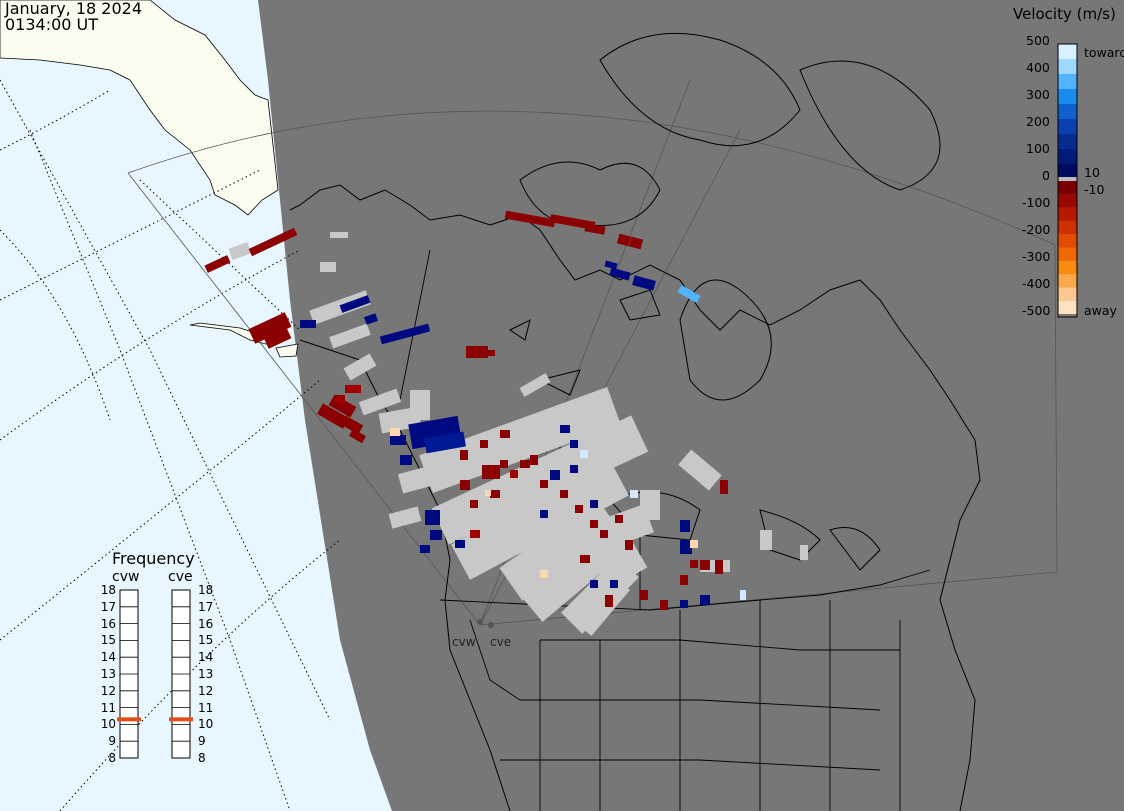  Describe the element at coordinates (1038, 40) in the screenshot. I see `velocity-tick: 500` at that location.